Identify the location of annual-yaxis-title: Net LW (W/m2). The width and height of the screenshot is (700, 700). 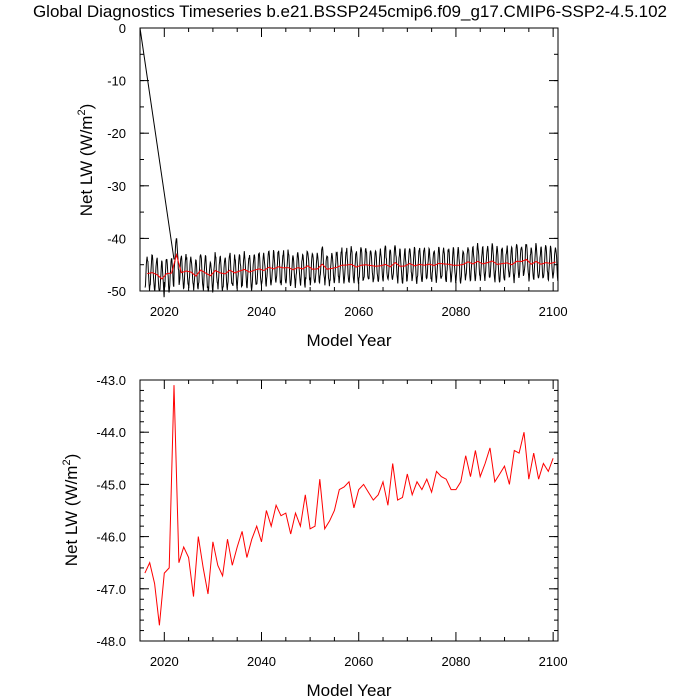
(71, 510).